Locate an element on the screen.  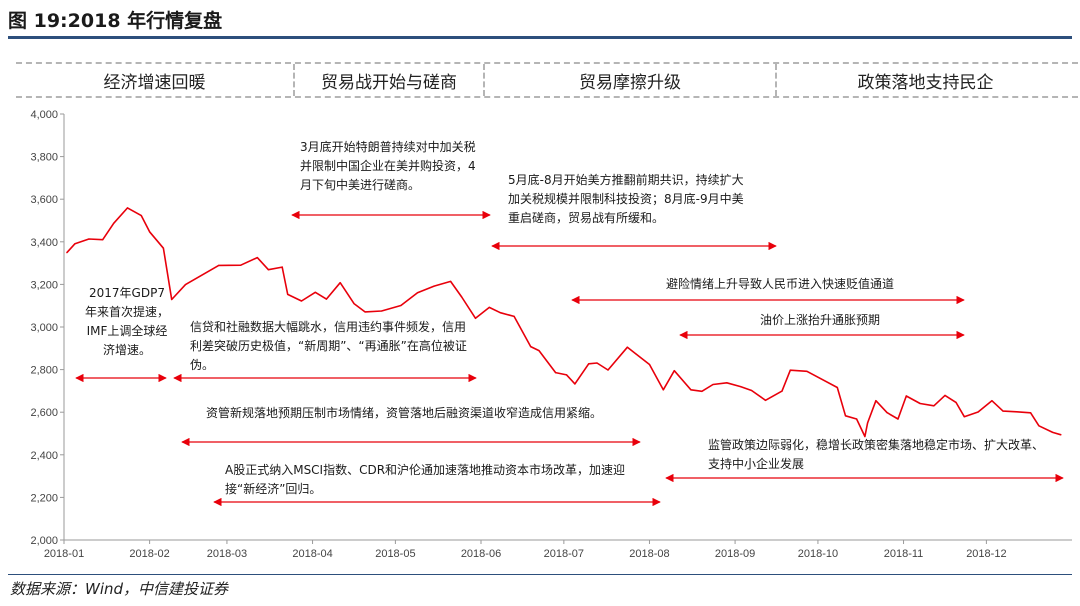
annotation-rmb-depreciation: 避险情绪上升导致人民币进入快速贬值通道 is located at coordinates (779, 284).